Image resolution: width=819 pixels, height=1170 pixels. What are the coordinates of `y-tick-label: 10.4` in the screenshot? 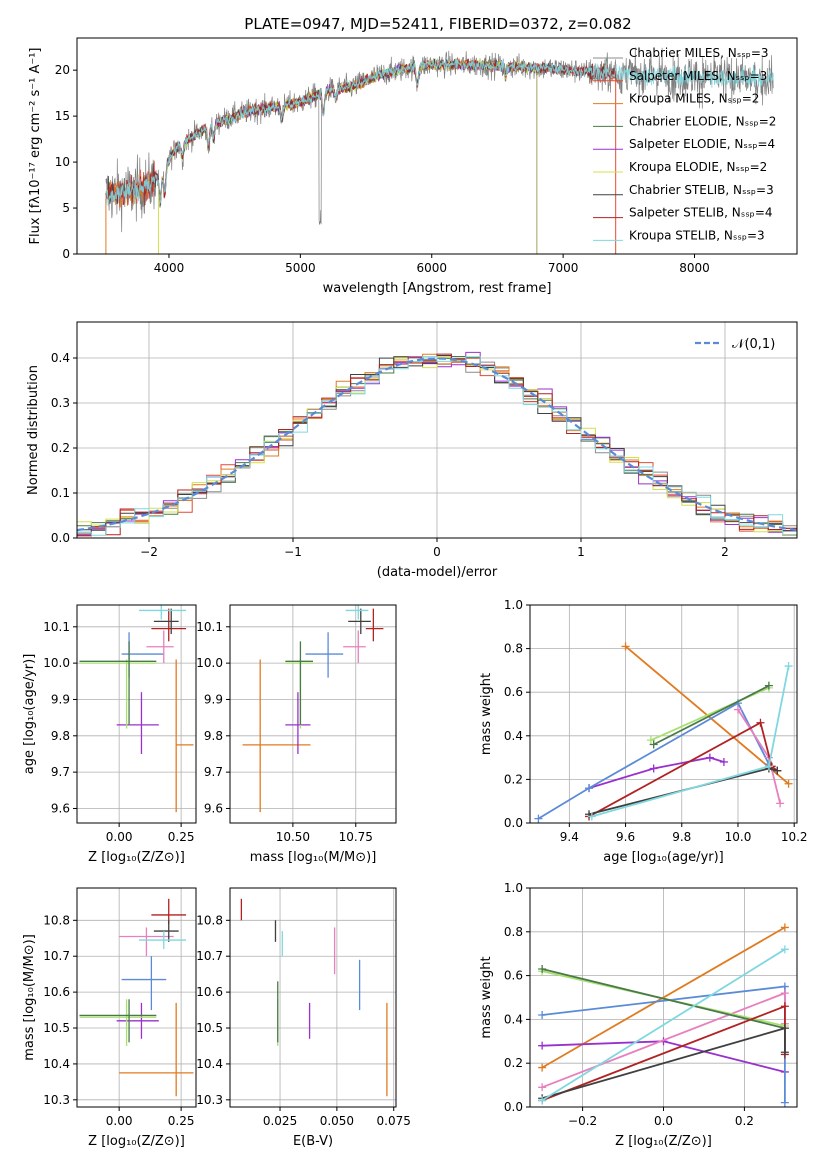 It's located at (56, 1064).